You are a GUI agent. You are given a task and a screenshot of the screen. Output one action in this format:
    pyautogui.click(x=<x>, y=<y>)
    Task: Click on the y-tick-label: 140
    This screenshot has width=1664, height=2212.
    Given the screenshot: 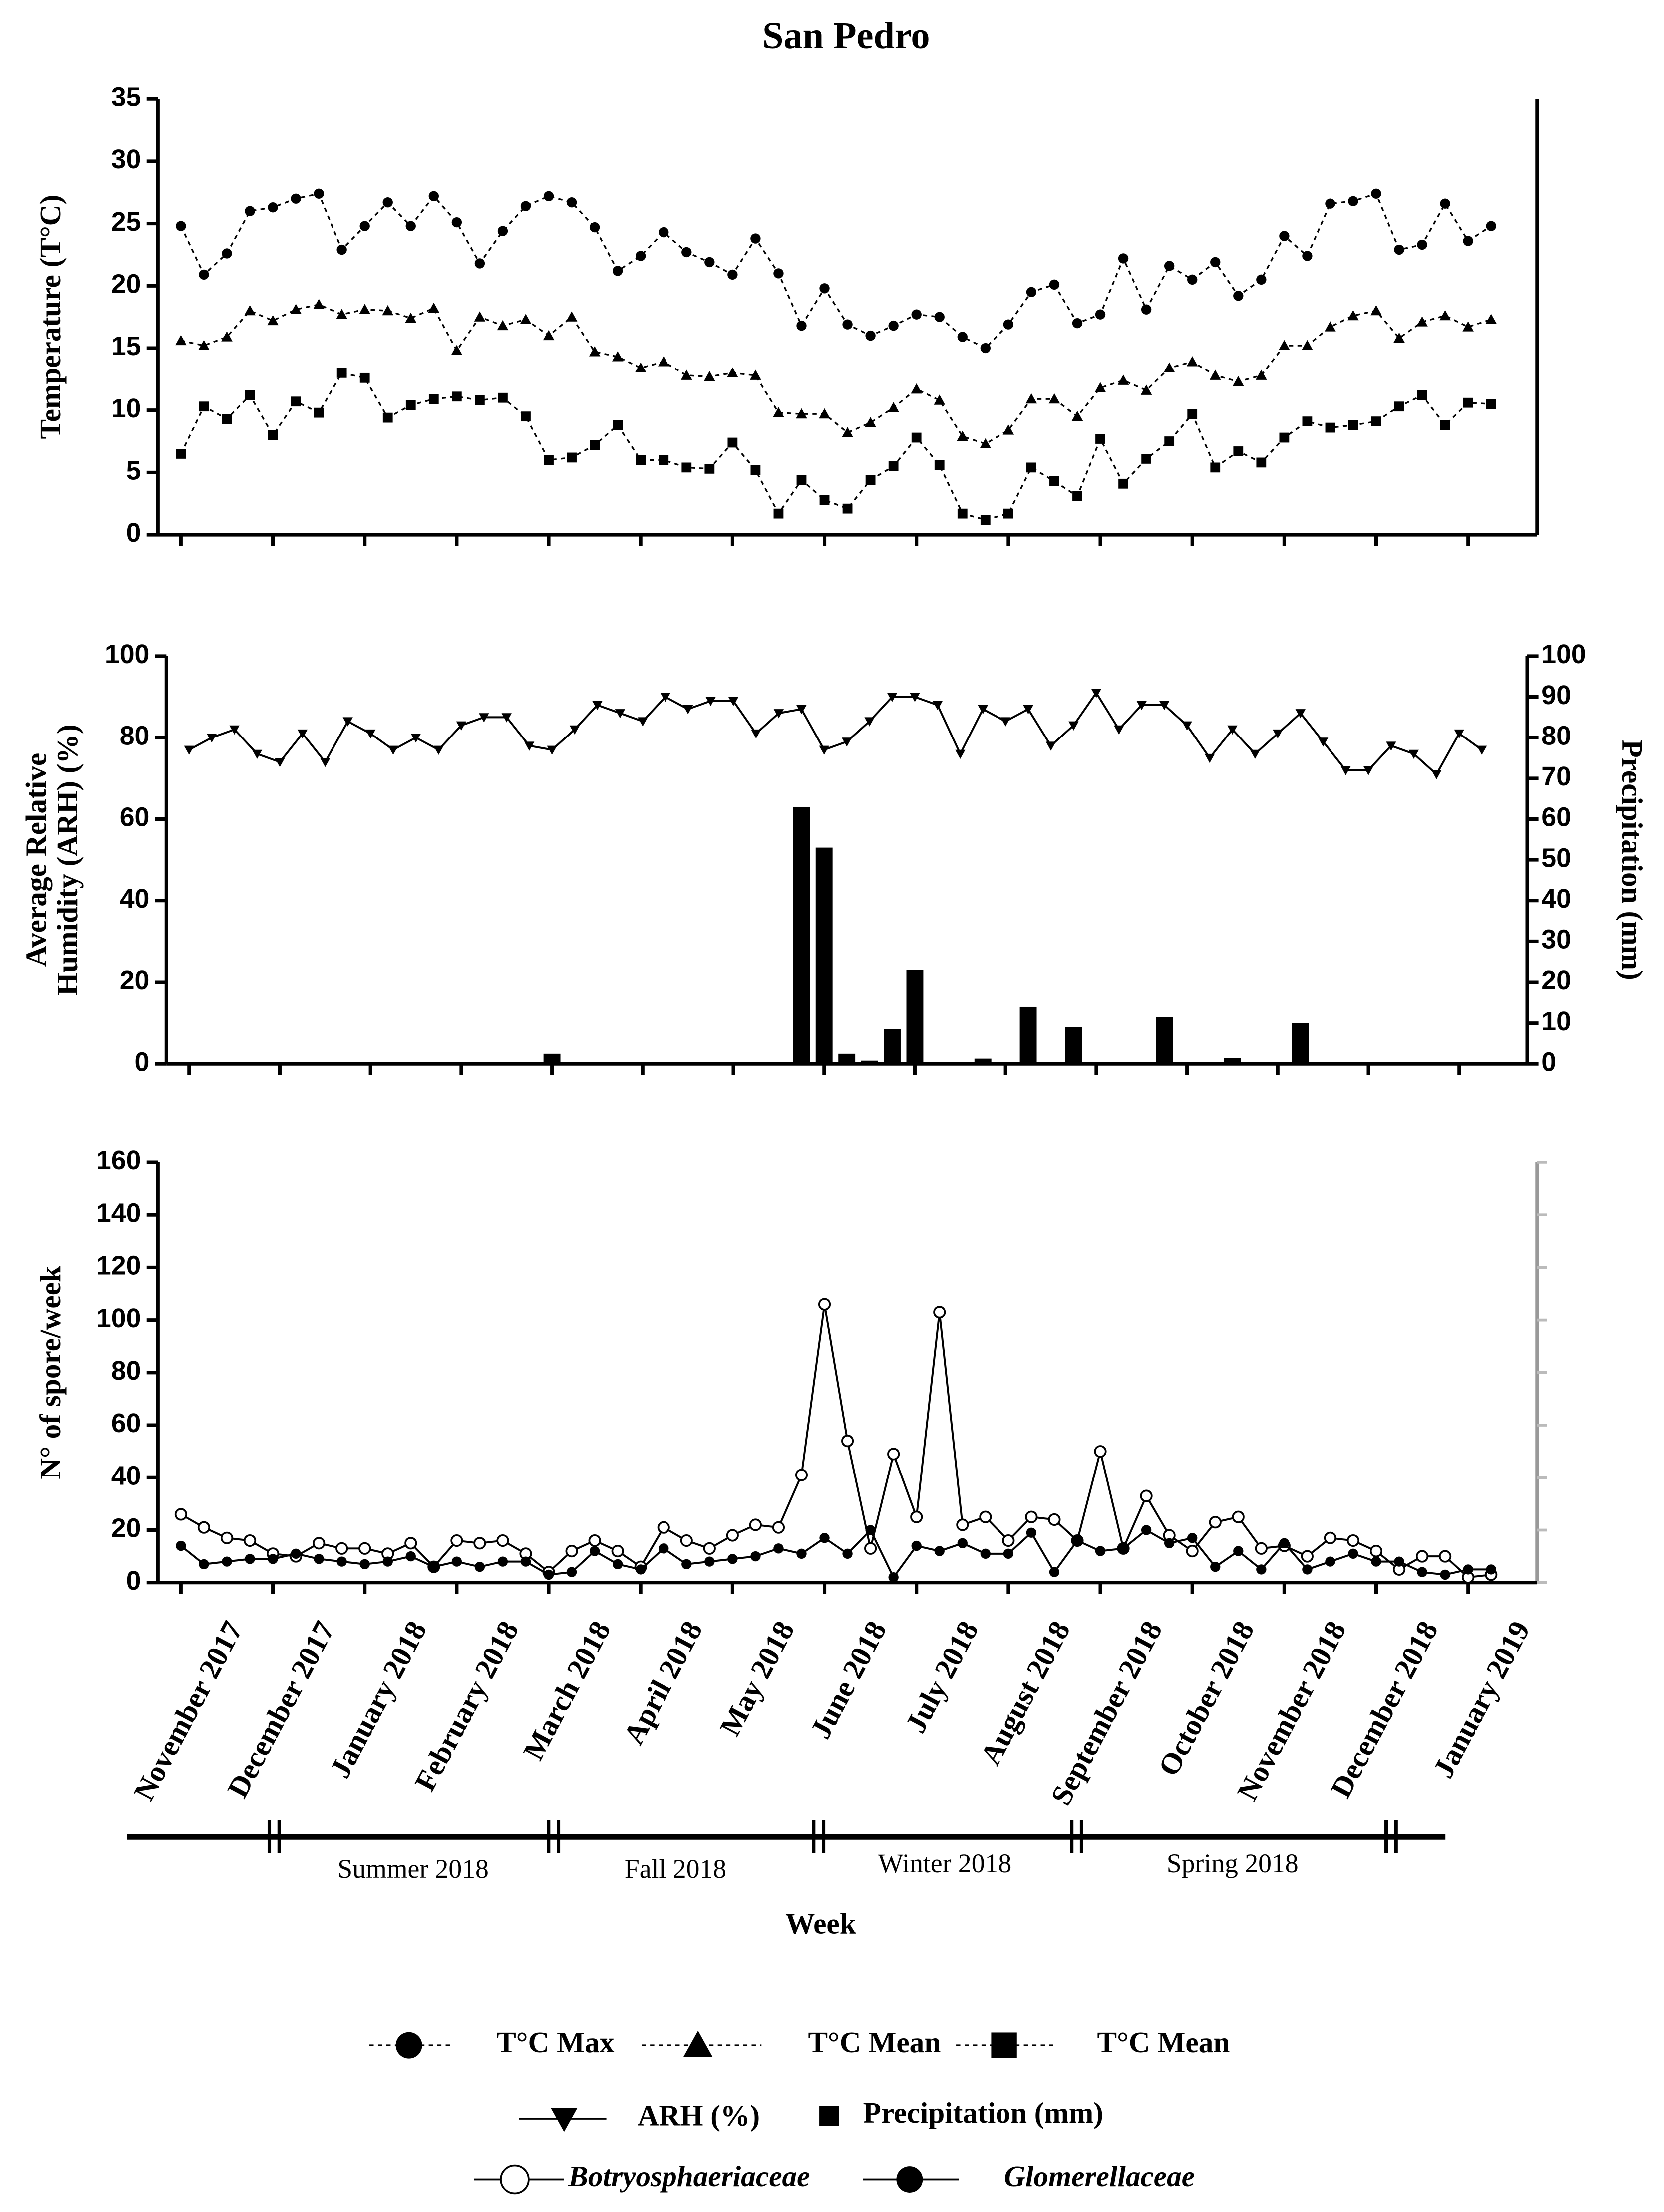 What is the action you would take?
    pyautogui.click(x=118, y=1213)
    